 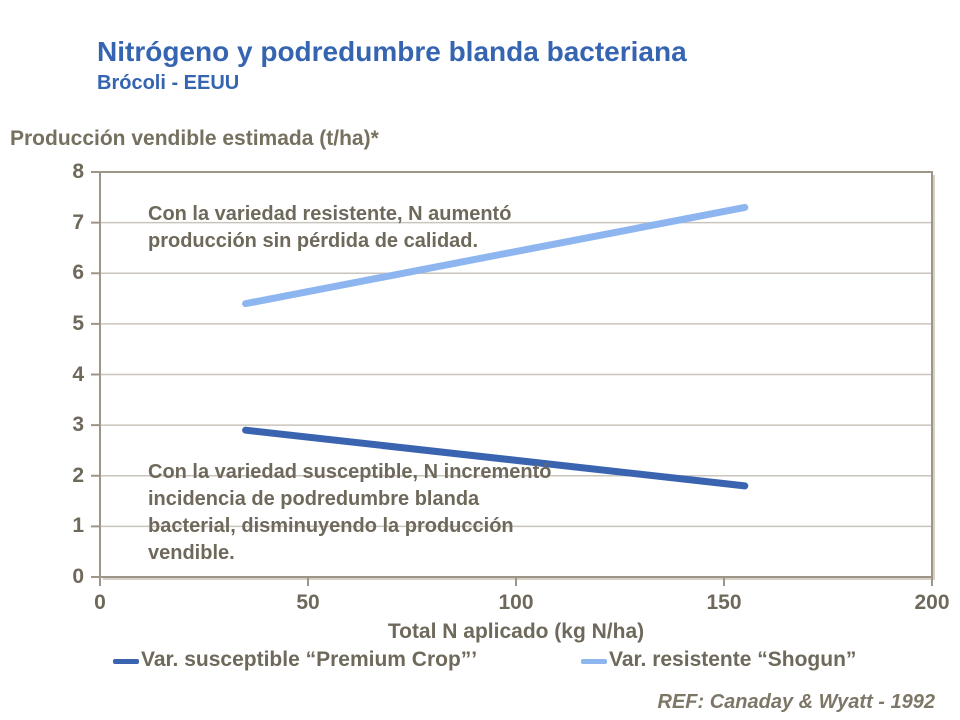 I want to click on y-tick-label: 4, so click(x=78, y=374).